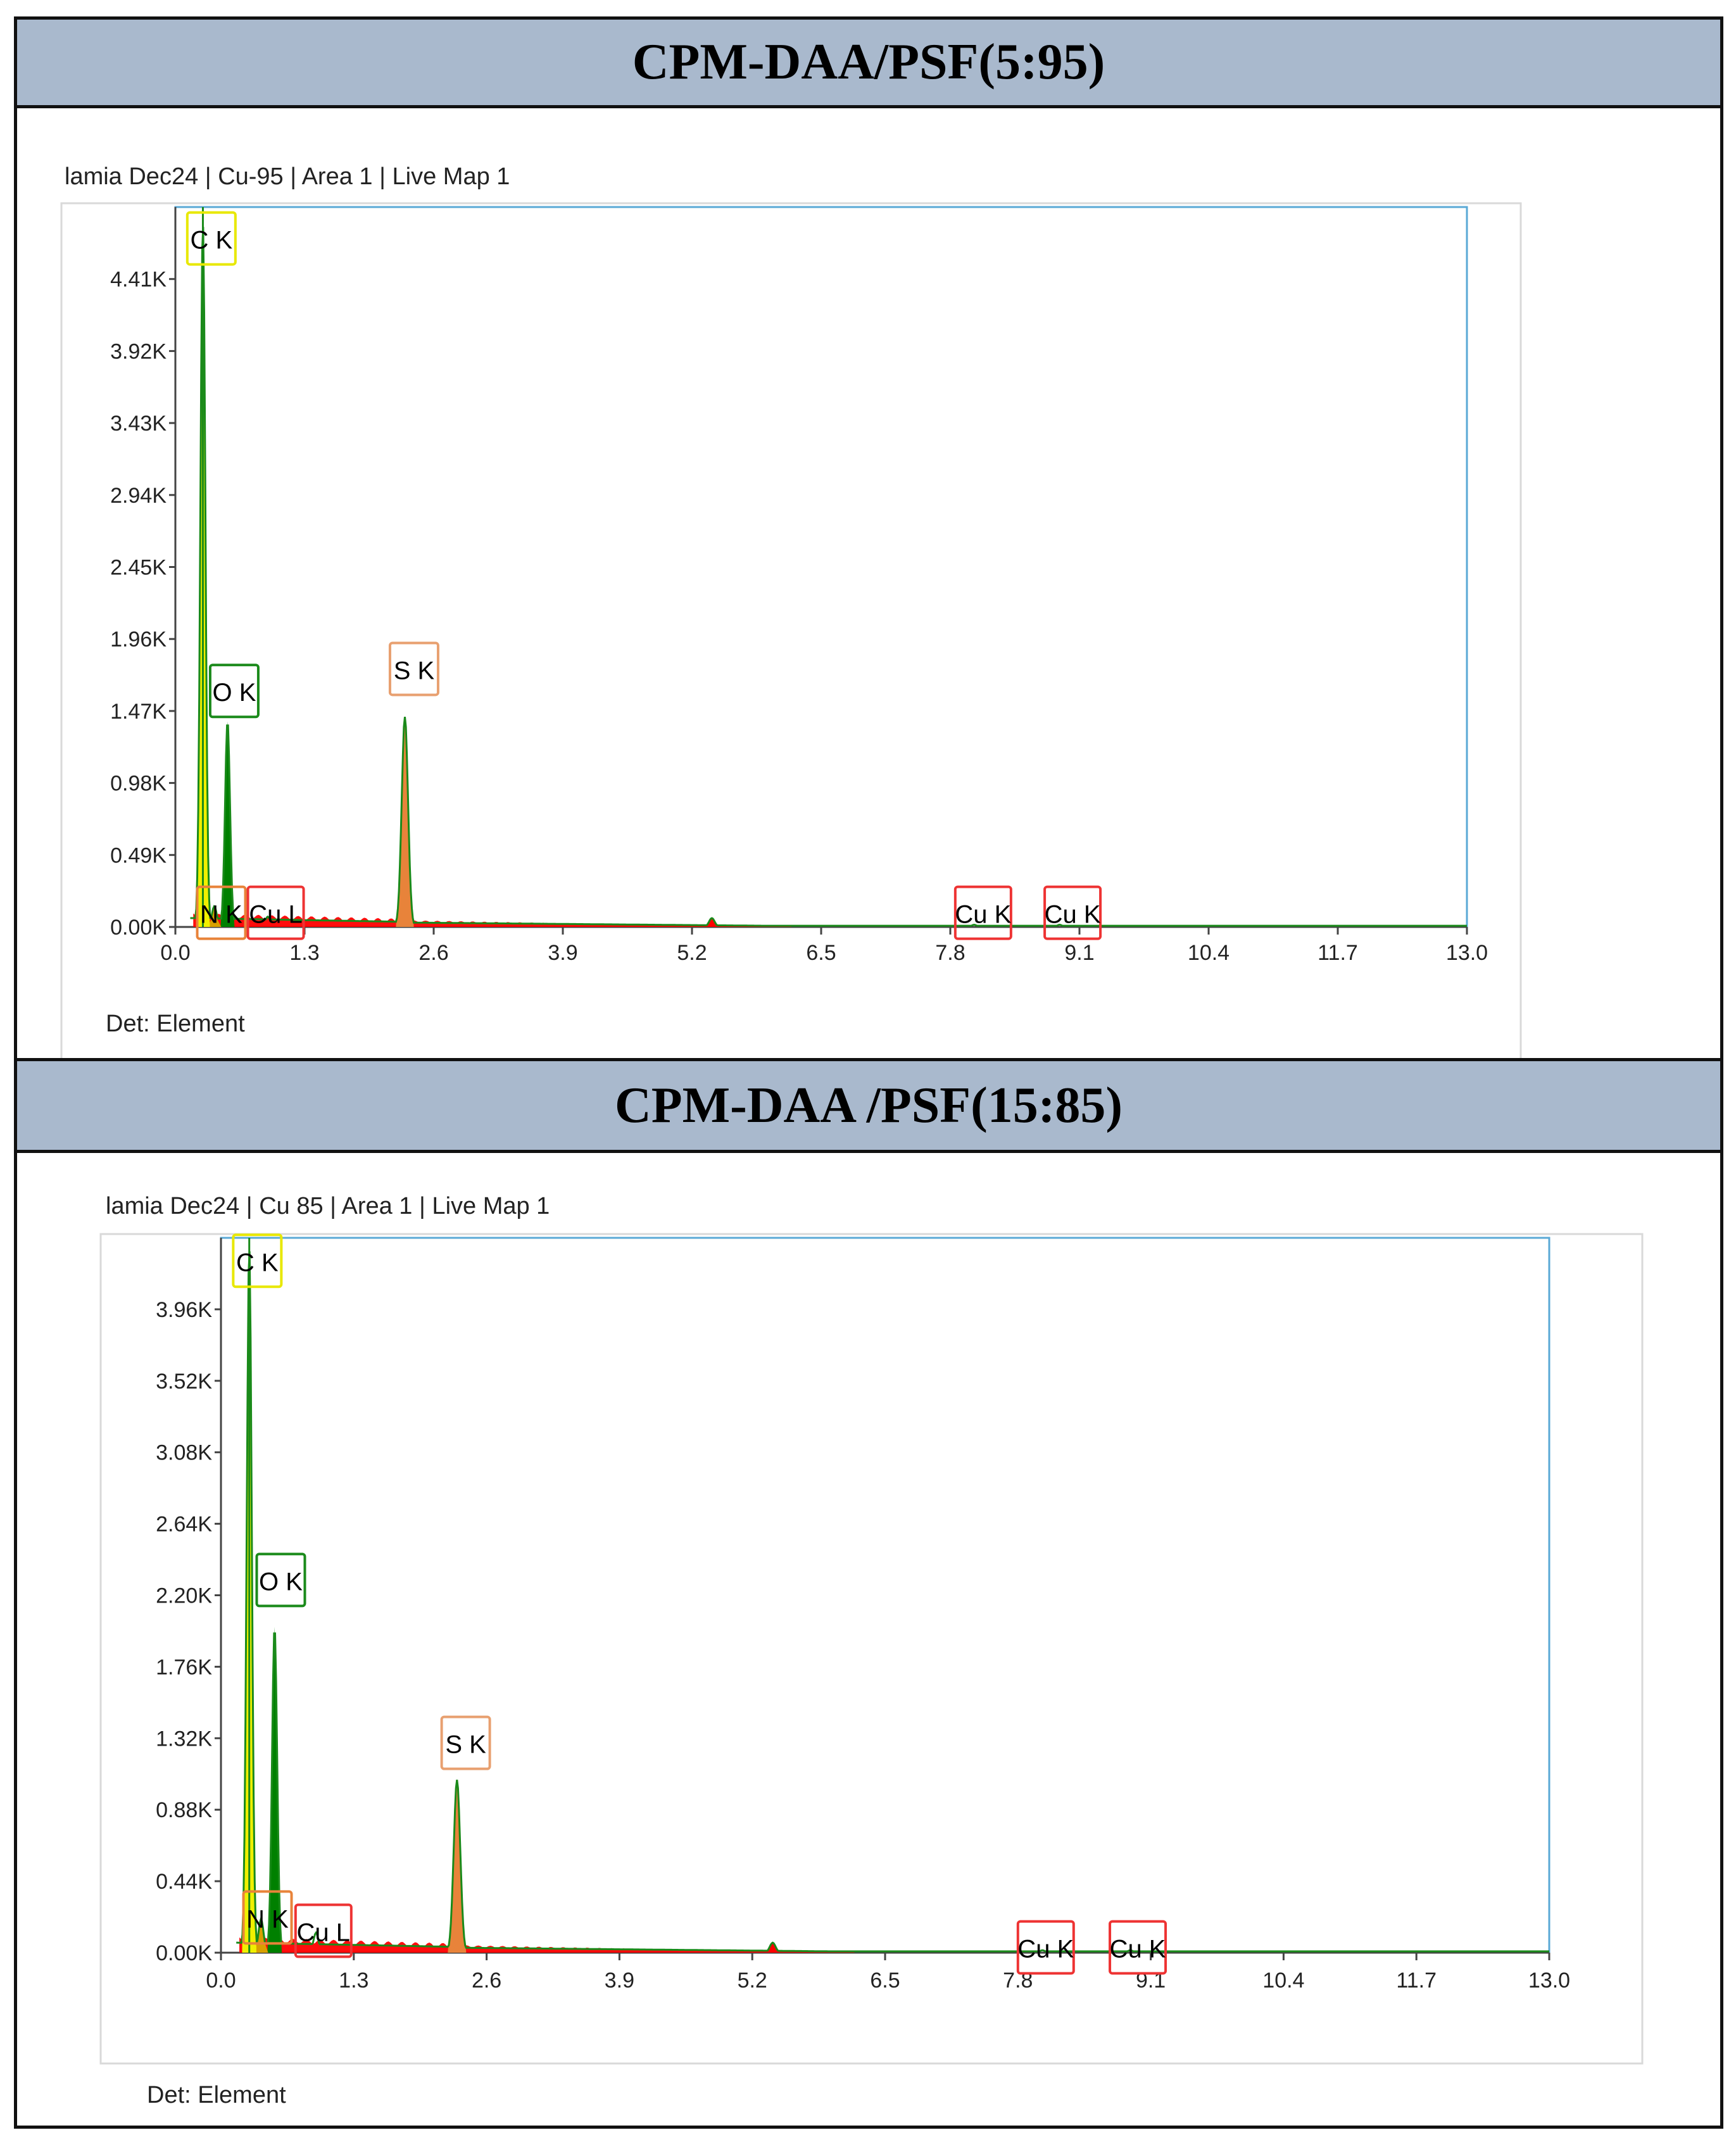 This screenshot has width=1736, height=2142. Describe the element at coordinates (184, 1810) in the screenshot. I see `y-tick-label: 0.88K` at that location.